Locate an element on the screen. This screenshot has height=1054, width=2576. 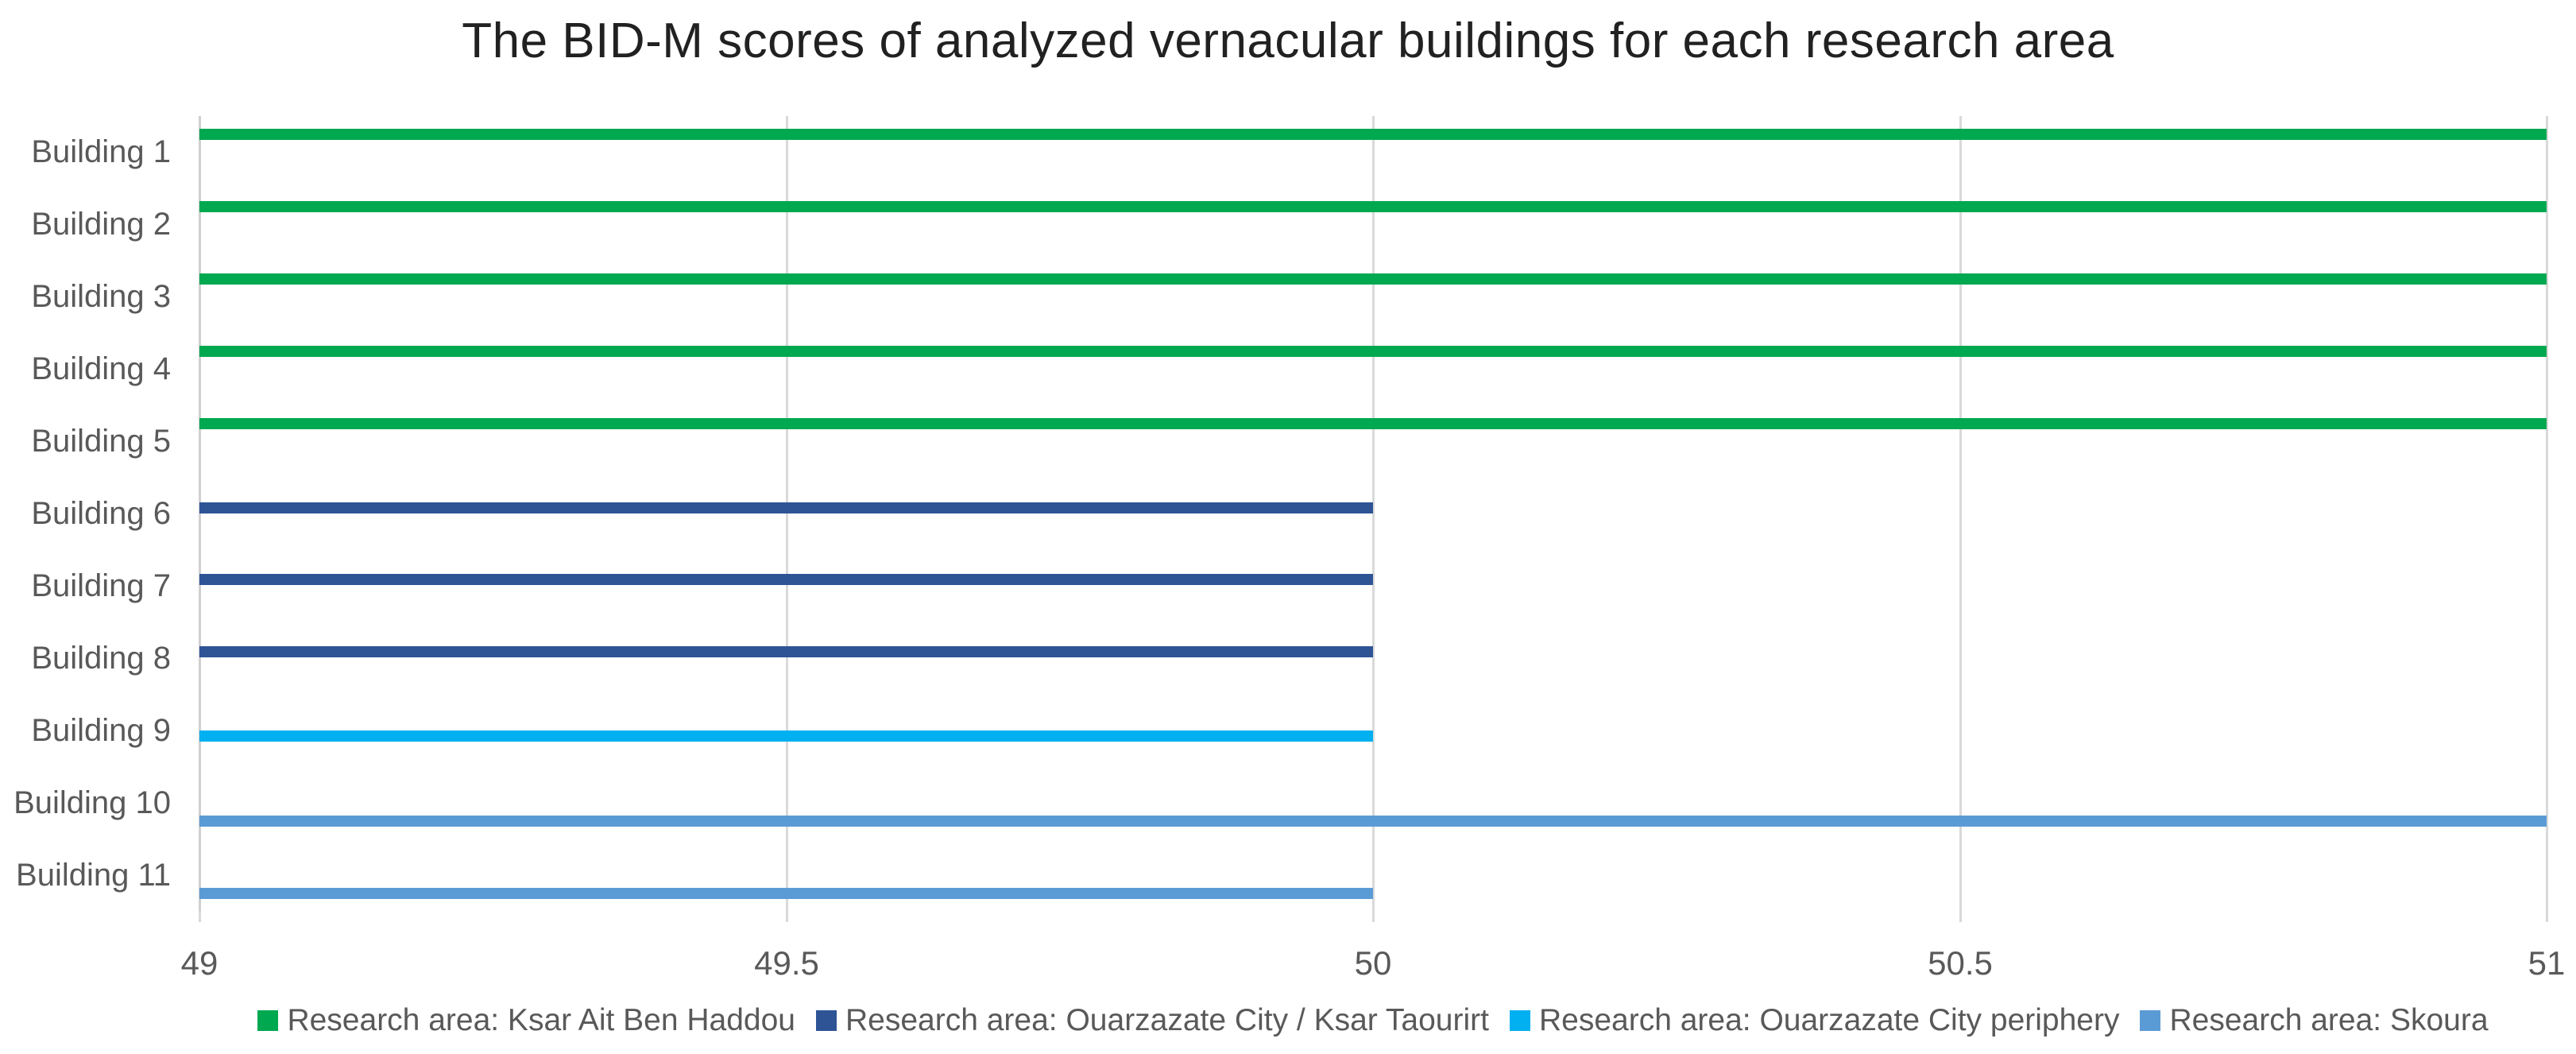
category-label: Building 9 is located at coordinates (101, 730).